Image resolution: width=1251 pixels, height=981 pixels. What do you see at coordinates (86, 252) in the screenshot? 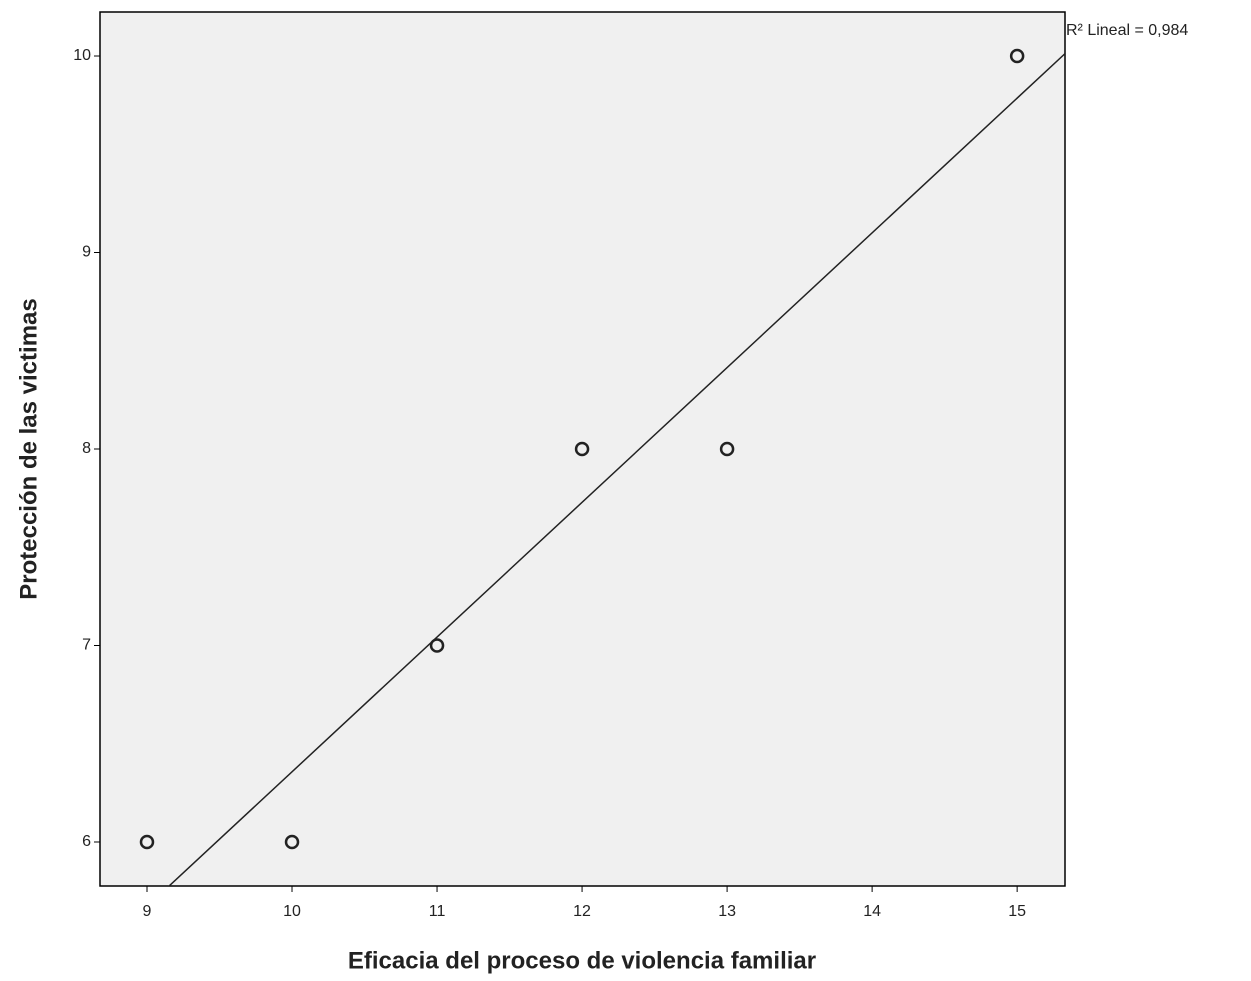
I see `y-tick-label: 9` at bounding box center [86, 252].